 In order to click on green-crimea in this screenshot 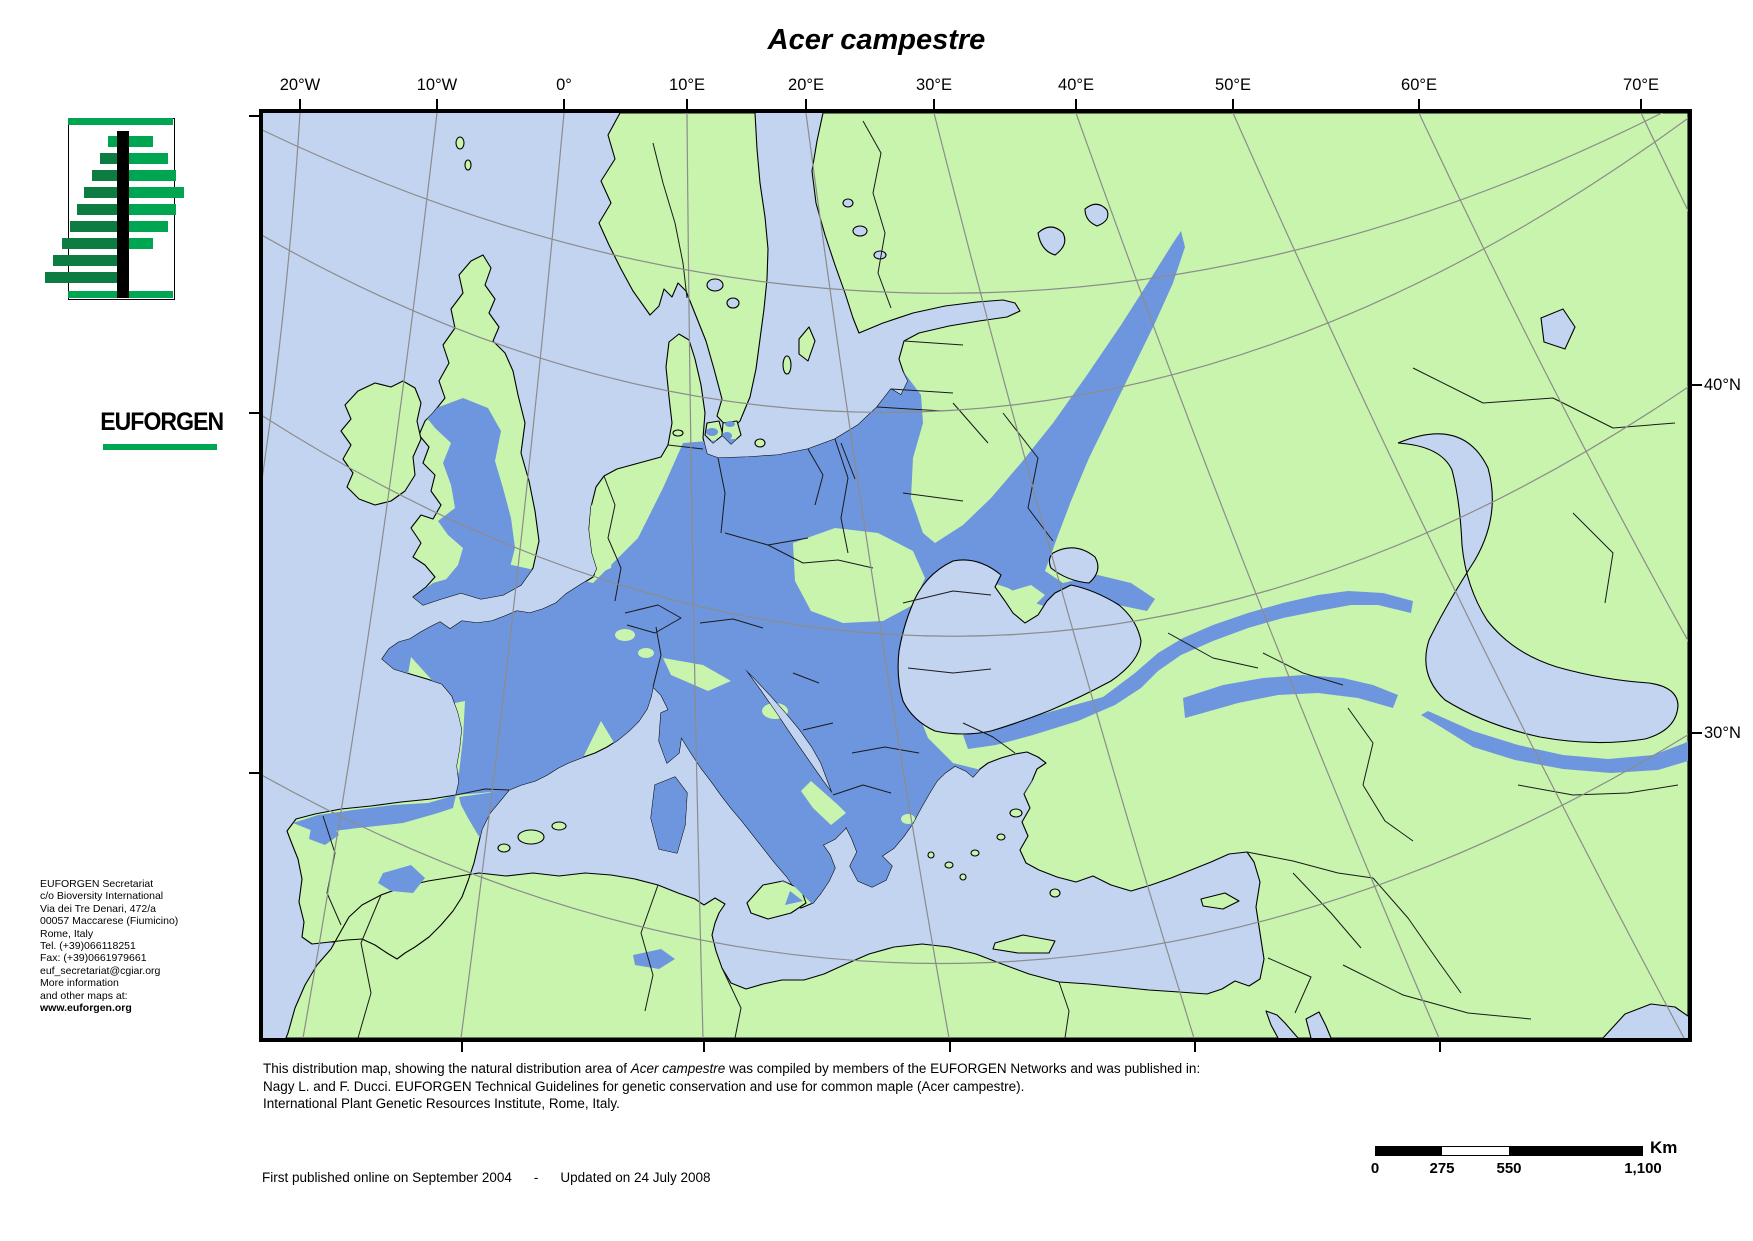, I will do `click(1028, 596)`.